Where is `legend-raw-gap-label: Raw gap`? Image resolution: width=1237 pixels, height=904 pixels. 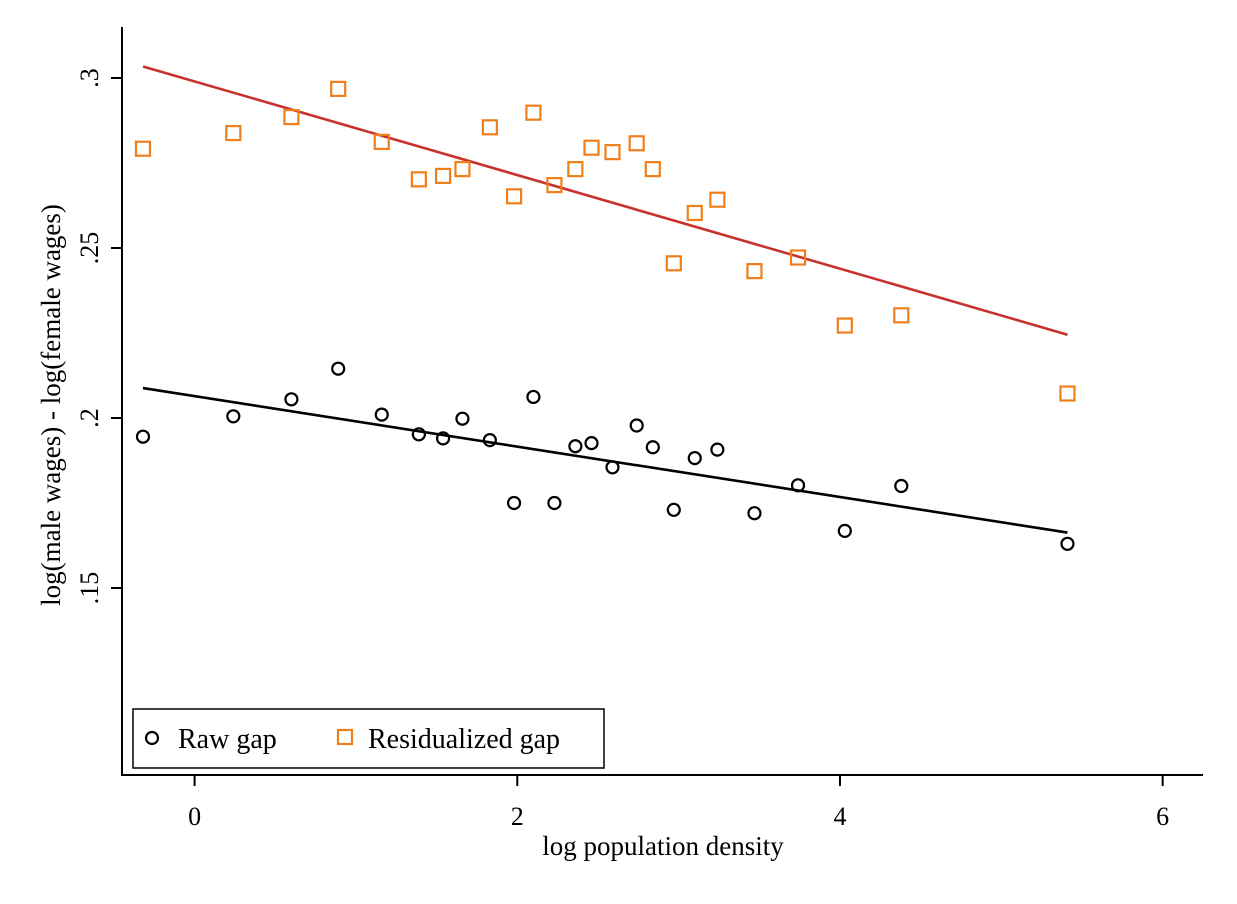
legend-raw-gap-label: Raw gap is located at coordinates (227, 739).